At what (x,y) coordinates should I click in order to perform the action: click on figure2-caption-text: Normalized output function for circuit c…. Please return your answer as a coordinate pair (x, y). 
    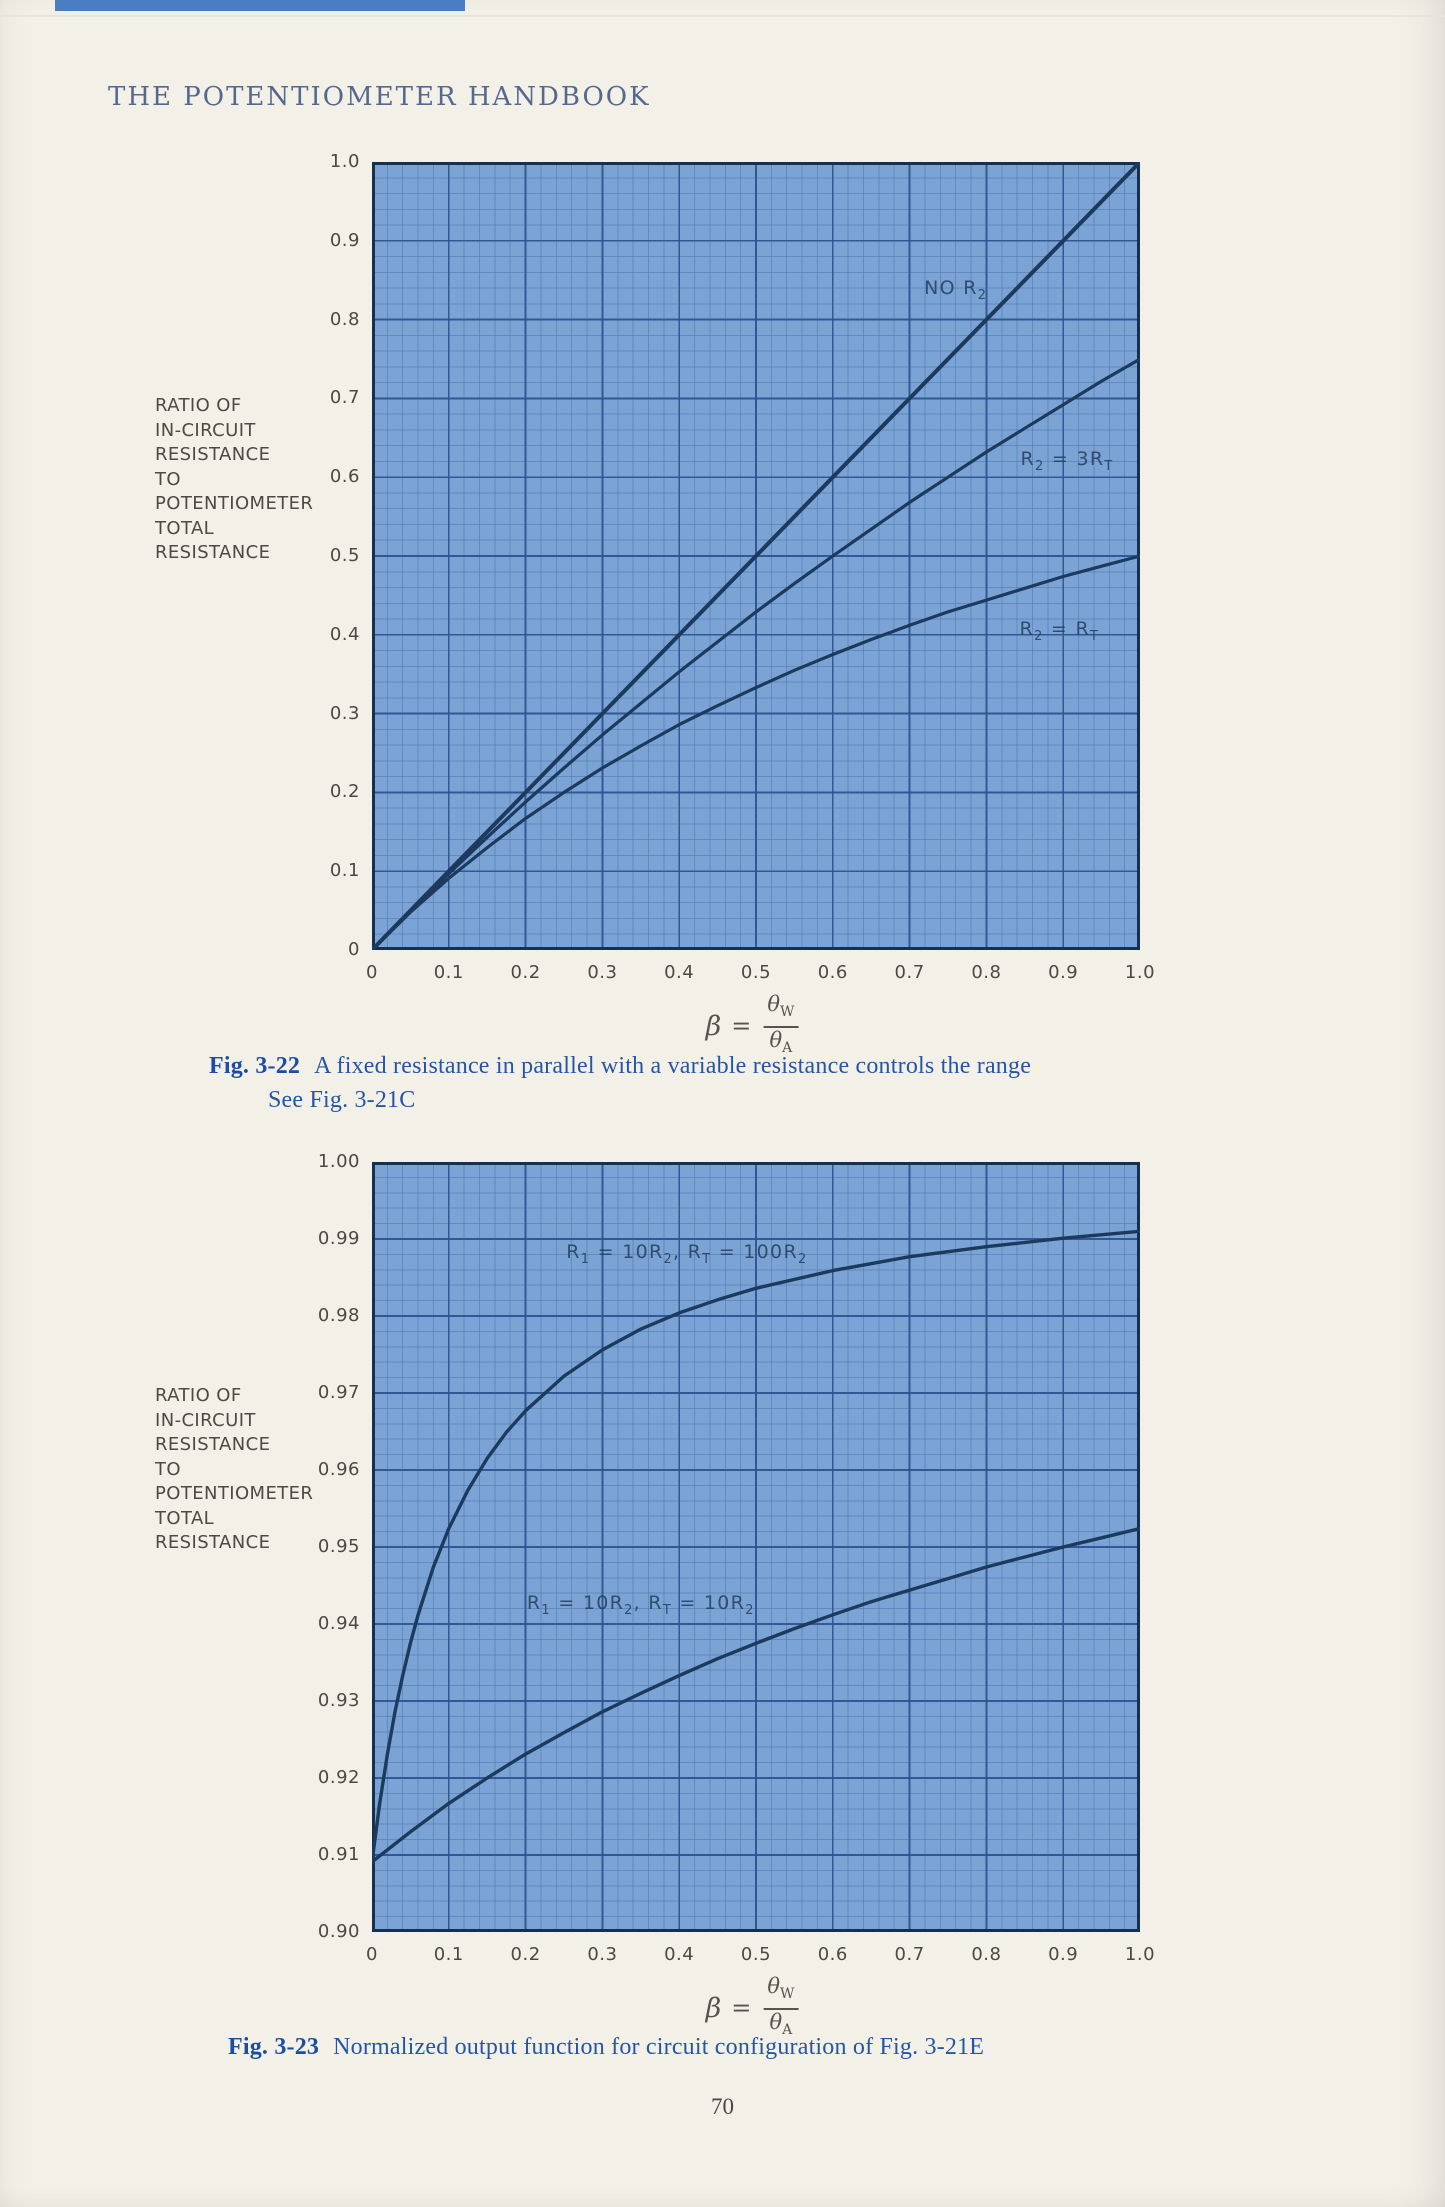
    Looking at the image, I should click on (659, 2047).